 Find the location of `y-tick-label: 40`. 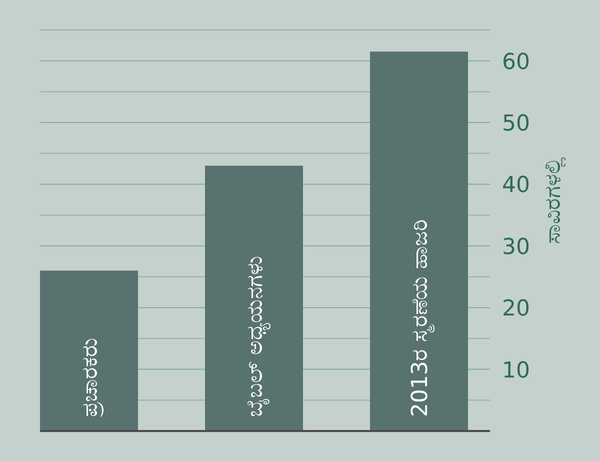

y-tick-label: 40 is located at coordinates (516, 185).